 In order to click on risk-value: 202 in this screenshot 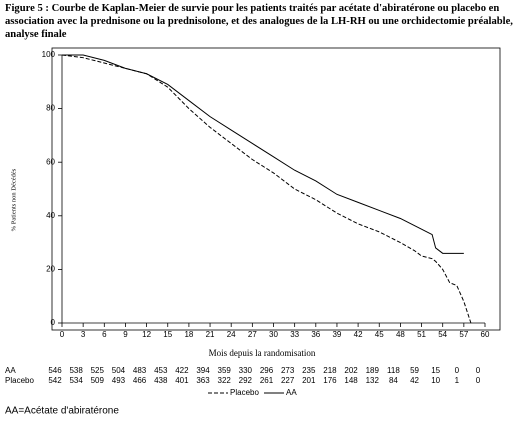, I will do `click(351, 370)`.